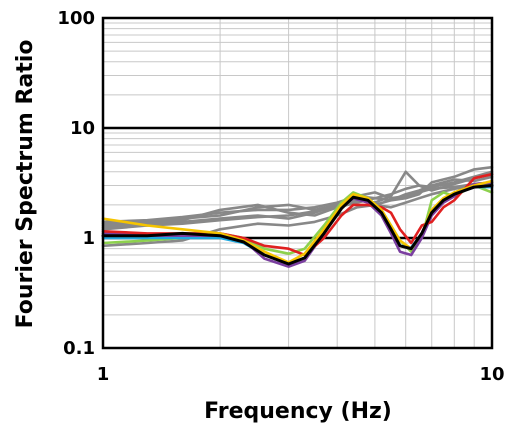  What do you see at coordinates (298, 411) in the screenshot?
I see `x-axis-title: Frequency (Hz)` at bounding box center [298, 411].